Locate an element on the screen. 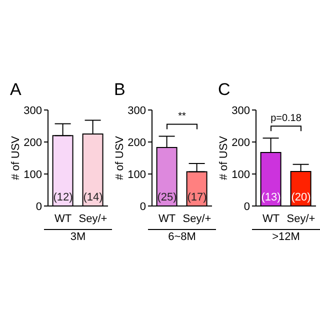  x-axis-title: 6~8M is located at coordinates (182, 236).